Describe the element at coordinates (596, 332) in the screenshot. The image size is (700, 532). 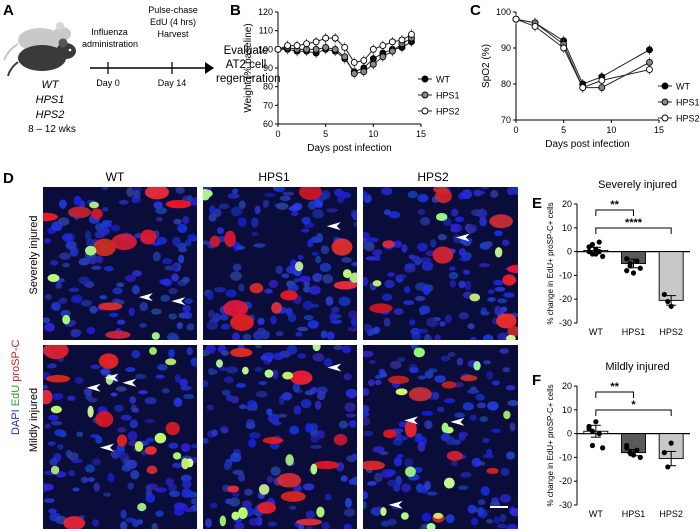
I see `x-tick-label: WT` at that location.